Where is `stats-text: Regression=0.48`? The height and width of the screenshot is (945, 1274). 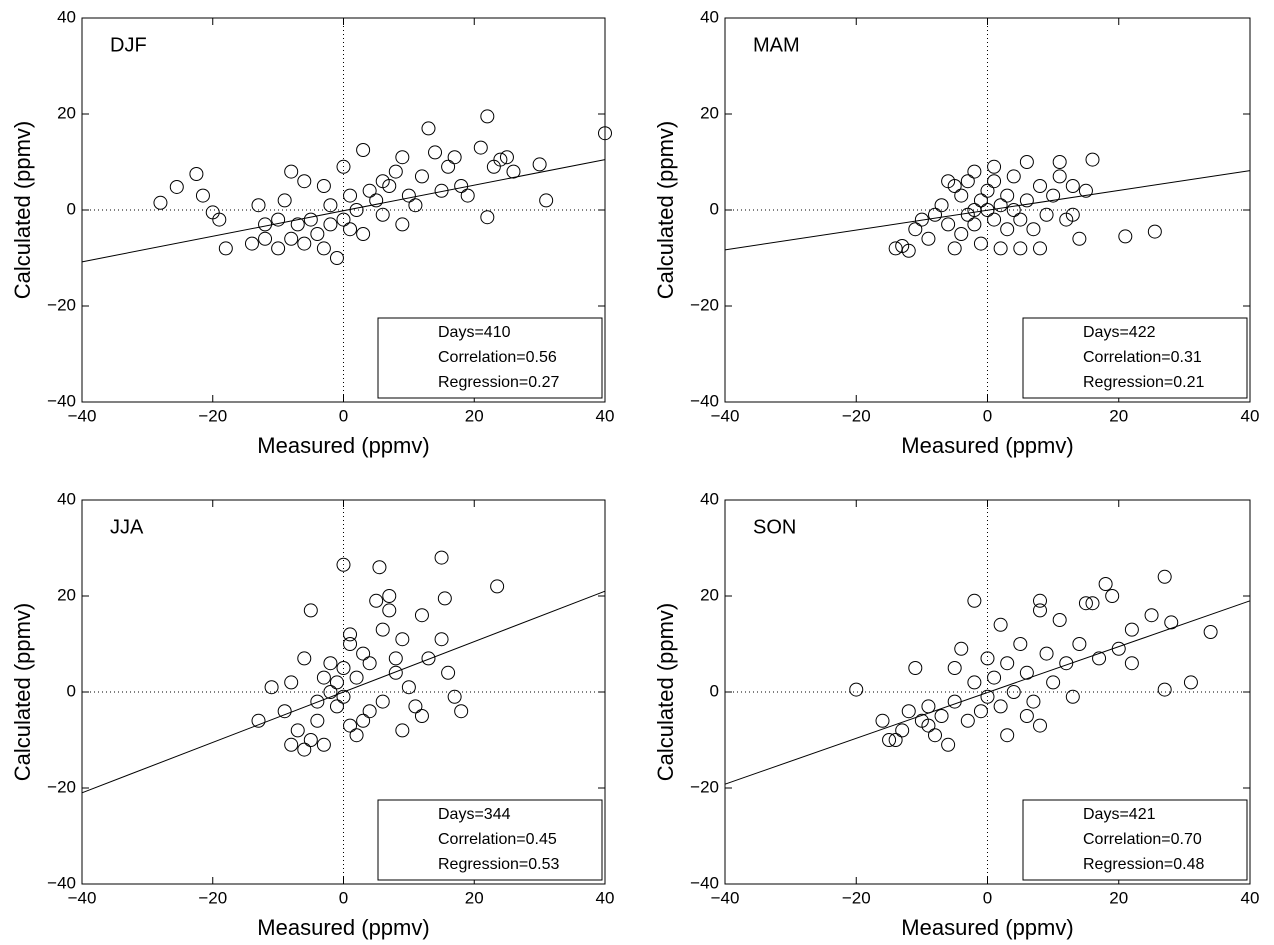
stats-text: Regression=0.48 is located at coordinates (1144, 864).